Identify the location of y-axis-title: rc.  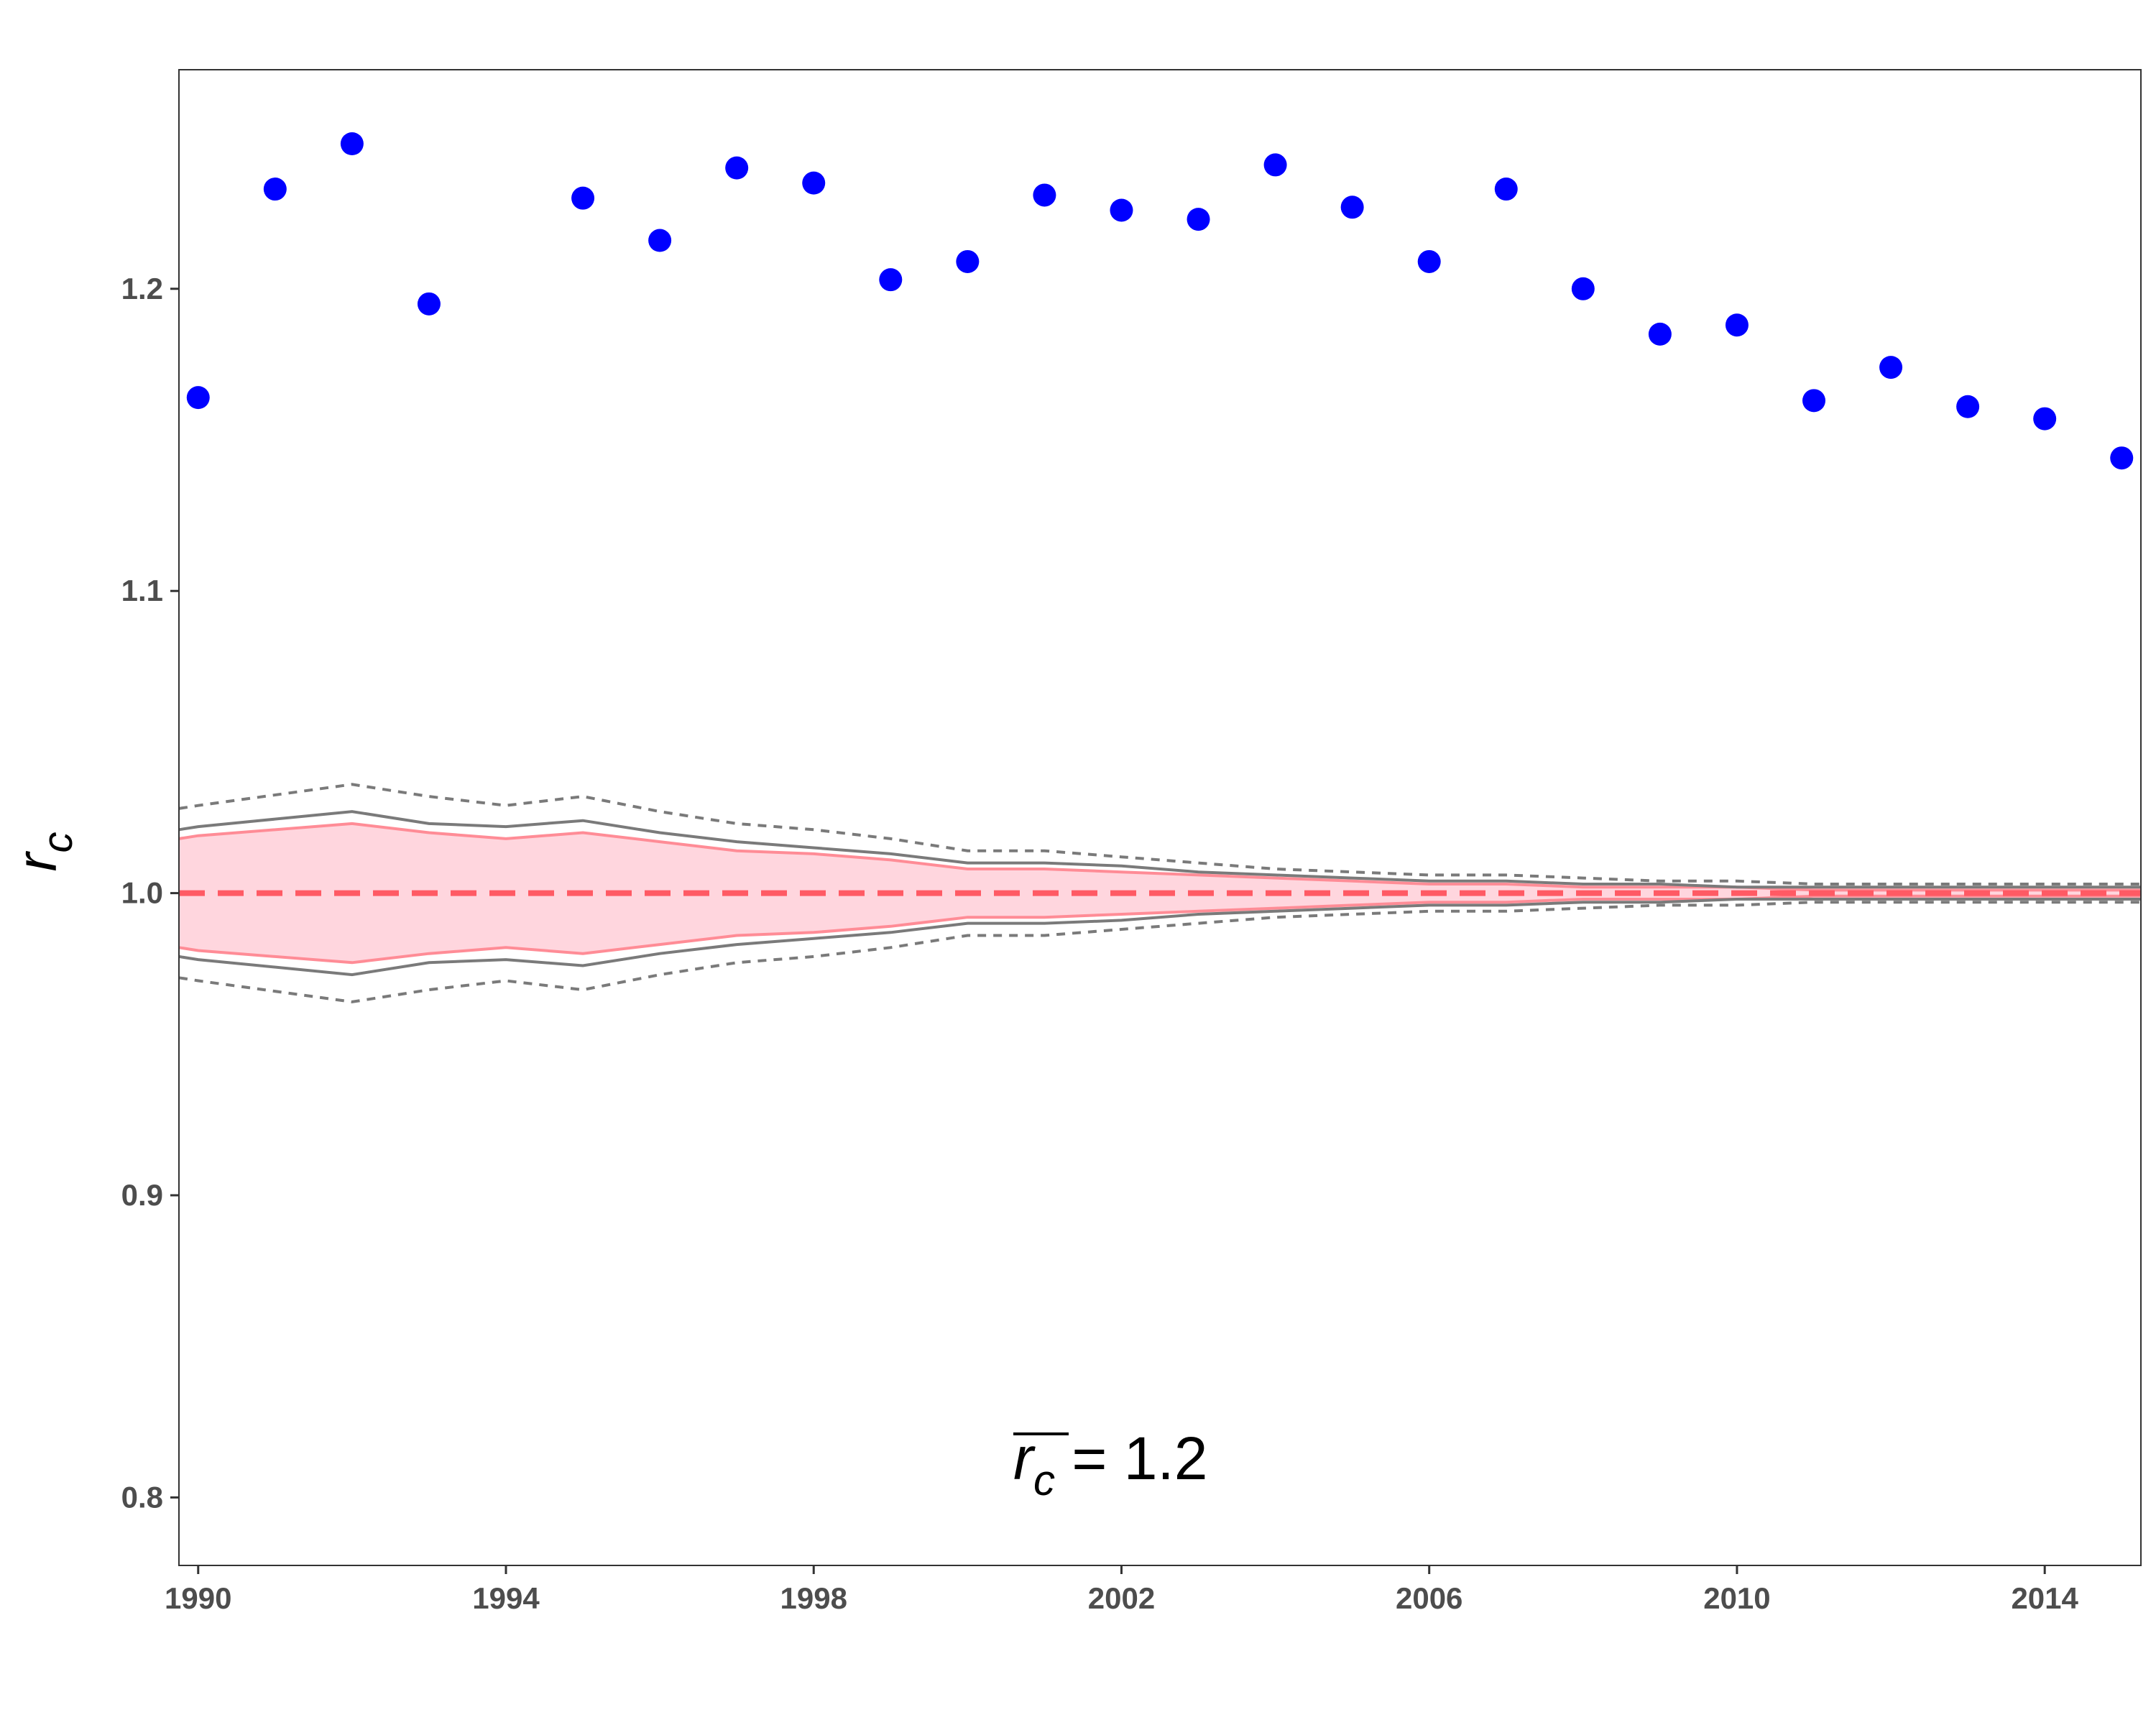
(43, 852).